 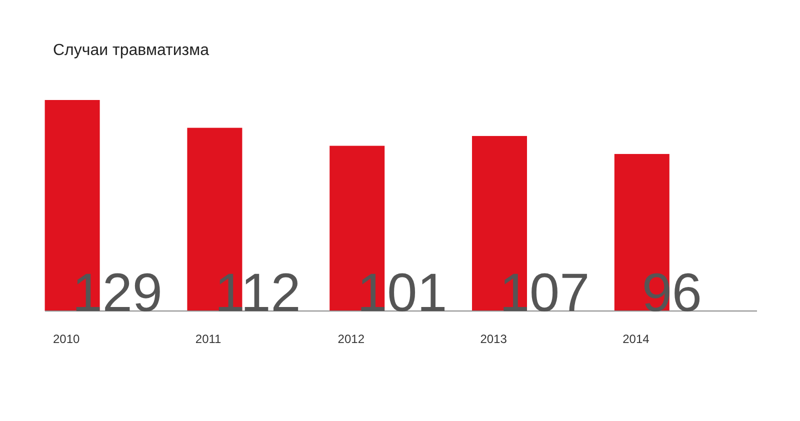 I want to click on x-tick-label: 2010, so click(x=66, y=339).